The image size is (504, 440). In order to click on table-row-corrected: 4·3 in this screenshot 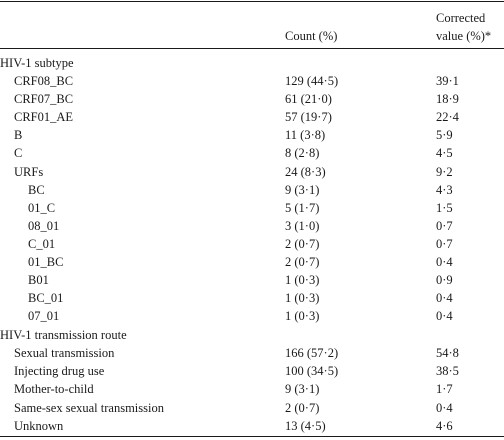, I will do `click(444, 189)`.